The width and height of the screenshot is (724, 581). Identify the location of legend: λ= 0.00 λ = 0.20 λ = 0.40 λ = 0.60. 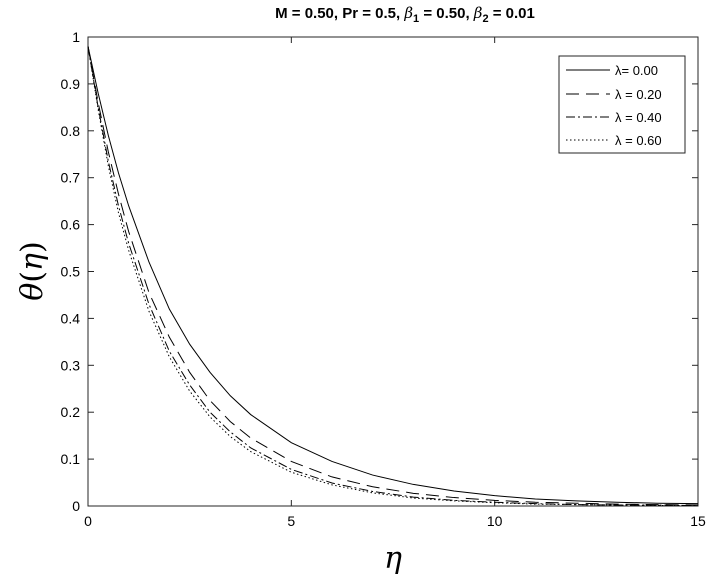
(622, 104).